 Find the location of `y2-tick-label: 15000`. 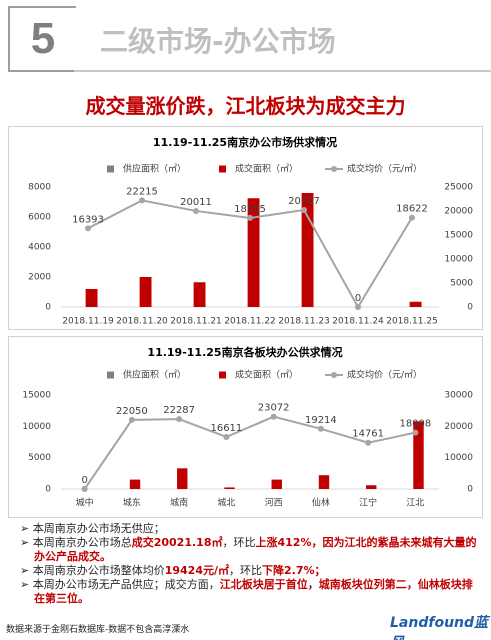

y2-tick-label: 15000 is located at coordinates (458, 236).